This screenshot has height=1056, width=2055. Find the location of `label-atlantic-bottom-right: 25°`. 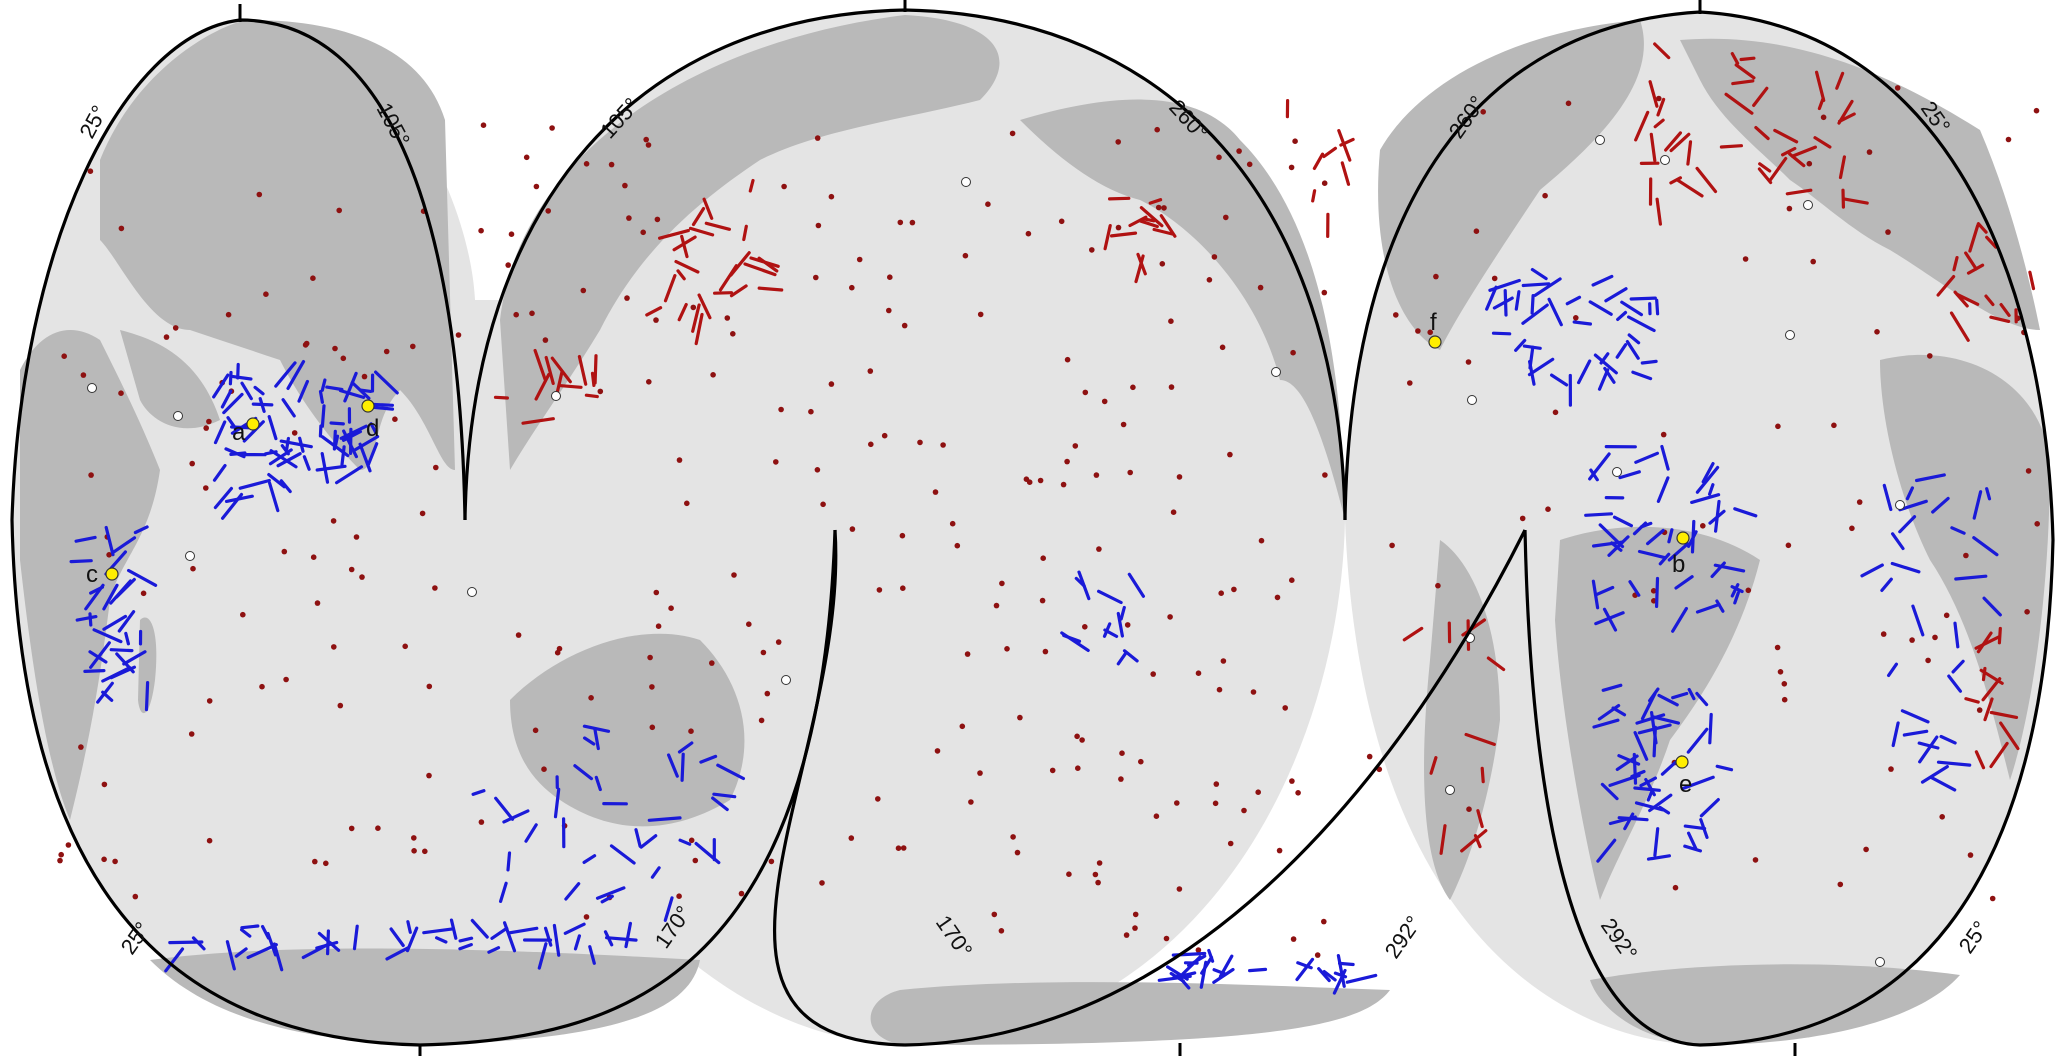

label-atlantic-bottom-right: 25° is located at coordinates (1974, 937).